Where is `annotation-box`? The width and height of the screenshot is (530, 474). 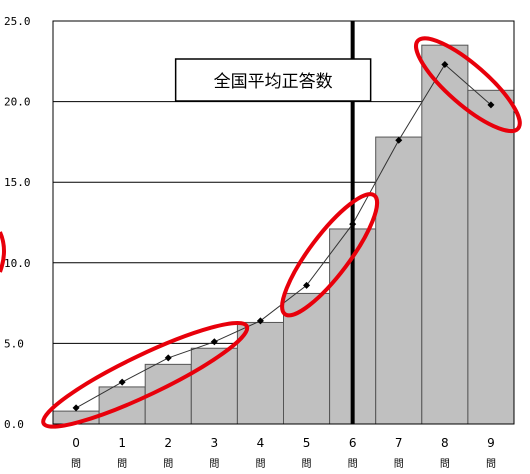 annotation-box is located at coordinates (273, 80).